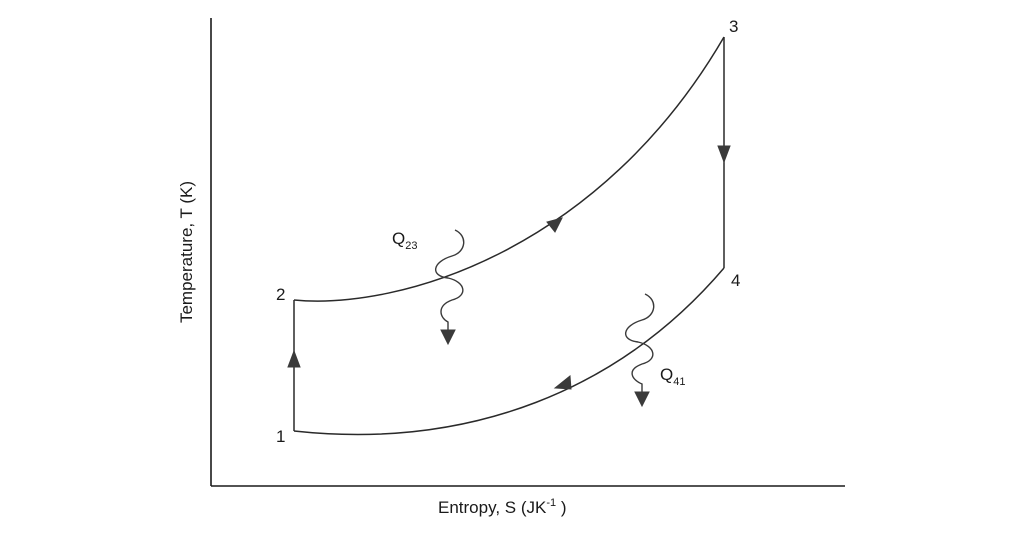  Describe the element at coordinates (450, 280) in the screenshot. I see `heat-q23-wavy-arrow` at that location.